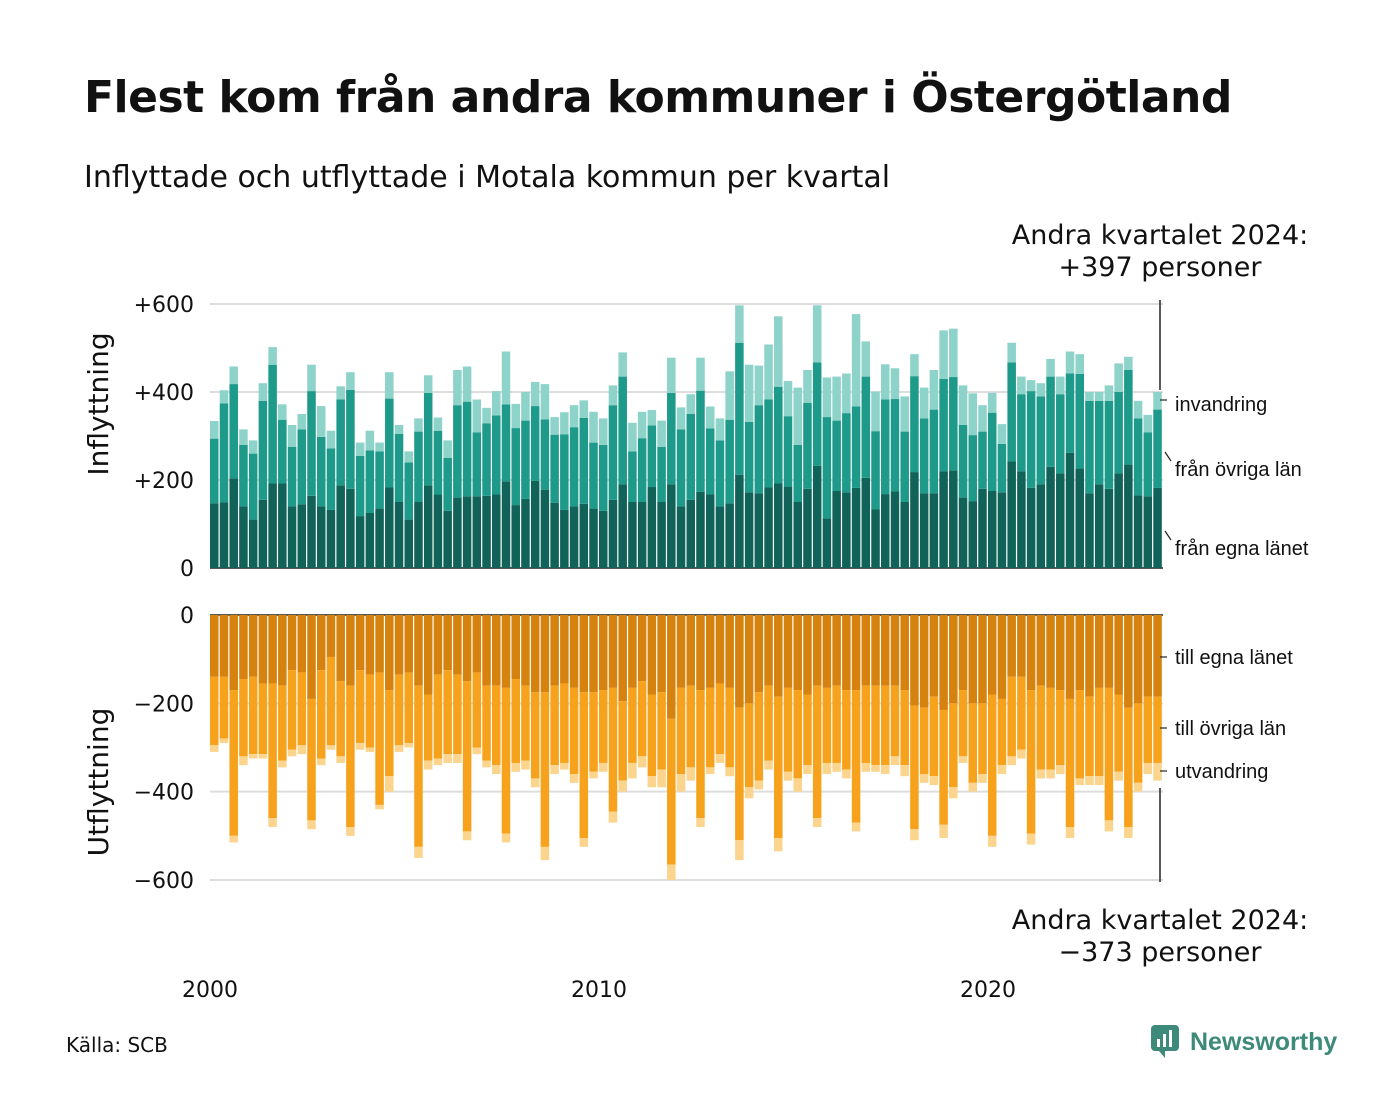 The image size is (1400, 1120). Describe the element at coordinates (1230, 729) in the screenshot. I see `bottom-series-label: till övriga län` at that location.